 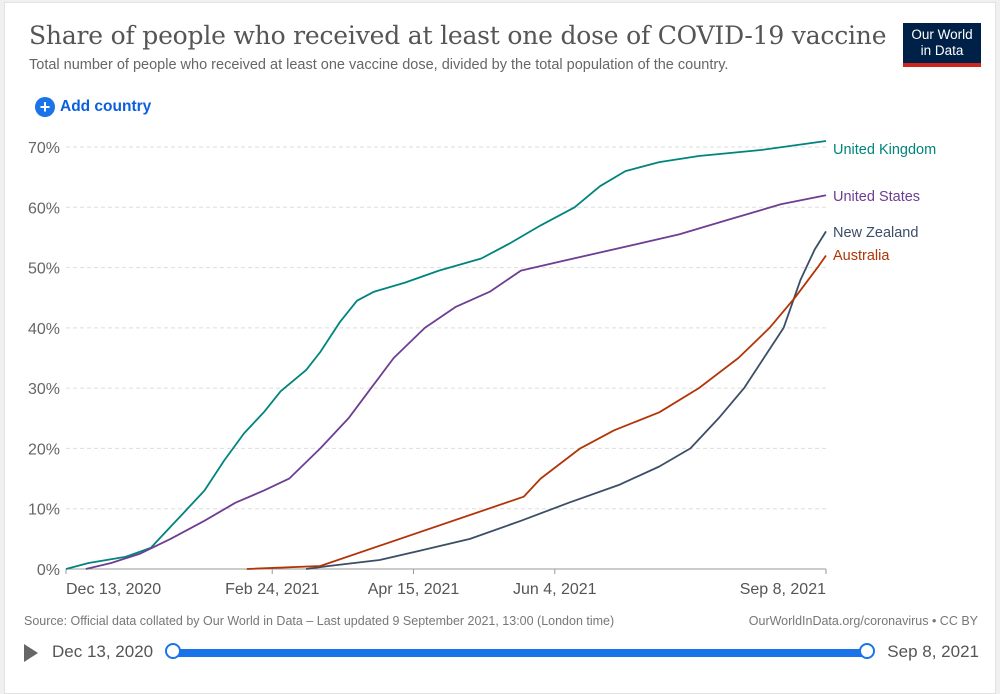 I want to click on x-tick-label: Dec 13, 2020, so click(x=113, y=589).